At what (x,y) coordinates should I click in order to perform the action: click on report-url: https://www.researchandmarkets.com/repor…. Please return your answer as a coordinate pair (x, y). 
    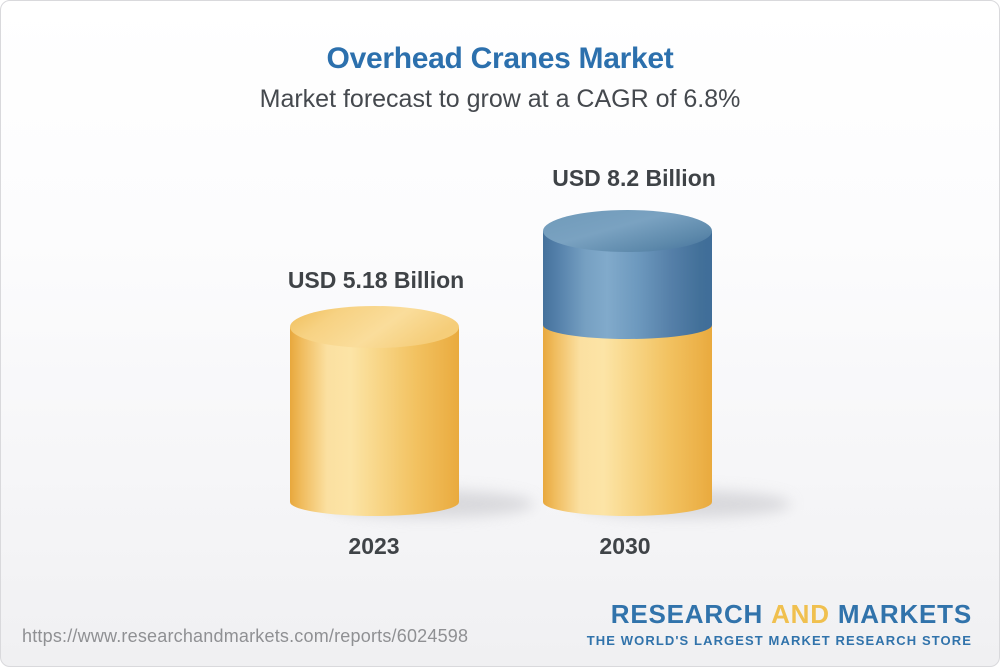
    Looking at the image, I should click on (245, 636).